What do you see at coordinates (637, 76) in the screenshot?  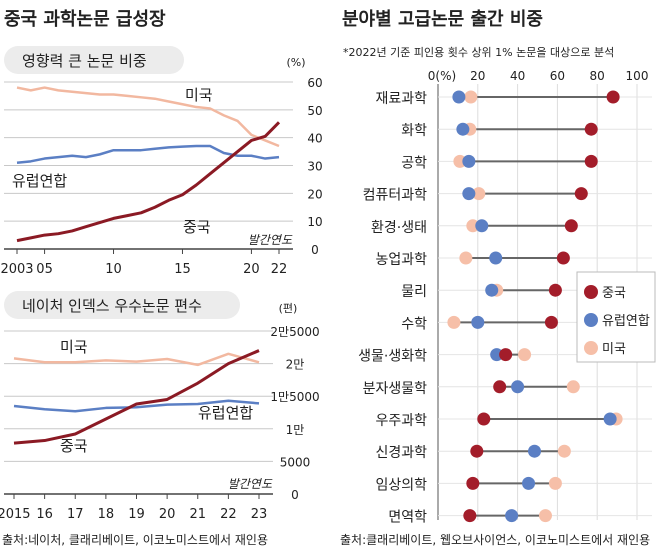 I see `x-tick-label: 100` at bounding box center [637, 76].